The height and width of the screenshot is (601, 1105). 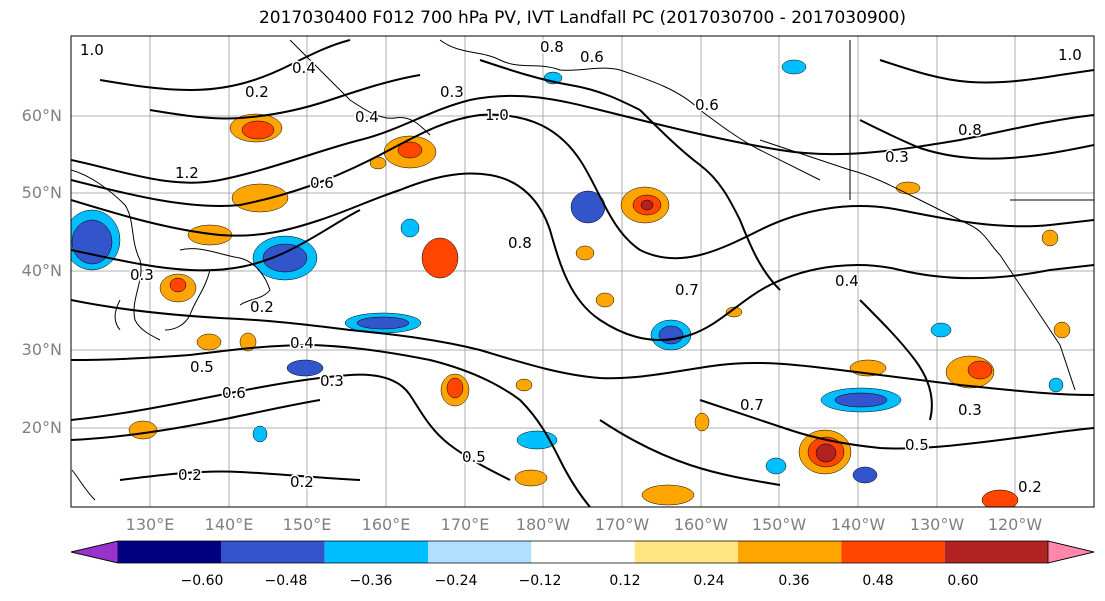 What do you see at coordinates (520, 243) in the screenshot?
I see `contour-label: 0.8` at bounding box center [520, 243].